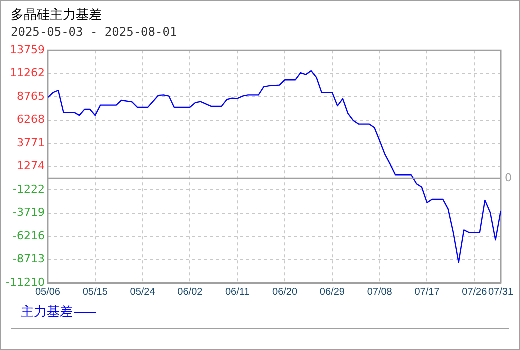 This screenshot has width=520, height=350. What do you see at coordinates (285, 292) in the screenshot?
I see `x-tick-label: 06/20` at bounding box center [285, 292].